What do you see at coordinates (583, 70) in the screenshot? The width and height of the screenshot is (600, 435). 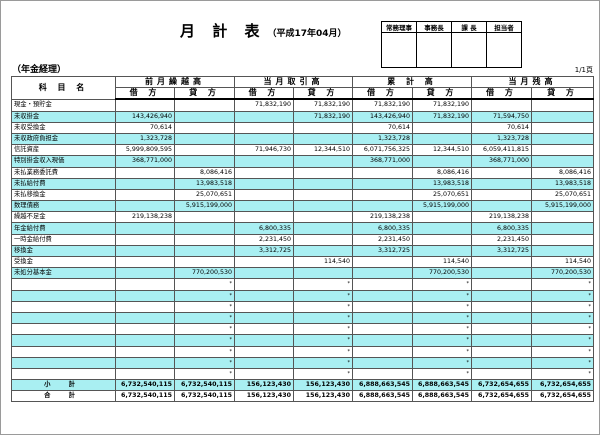 I see `page-number: 1/1頁` at bounding box center [583, 70].